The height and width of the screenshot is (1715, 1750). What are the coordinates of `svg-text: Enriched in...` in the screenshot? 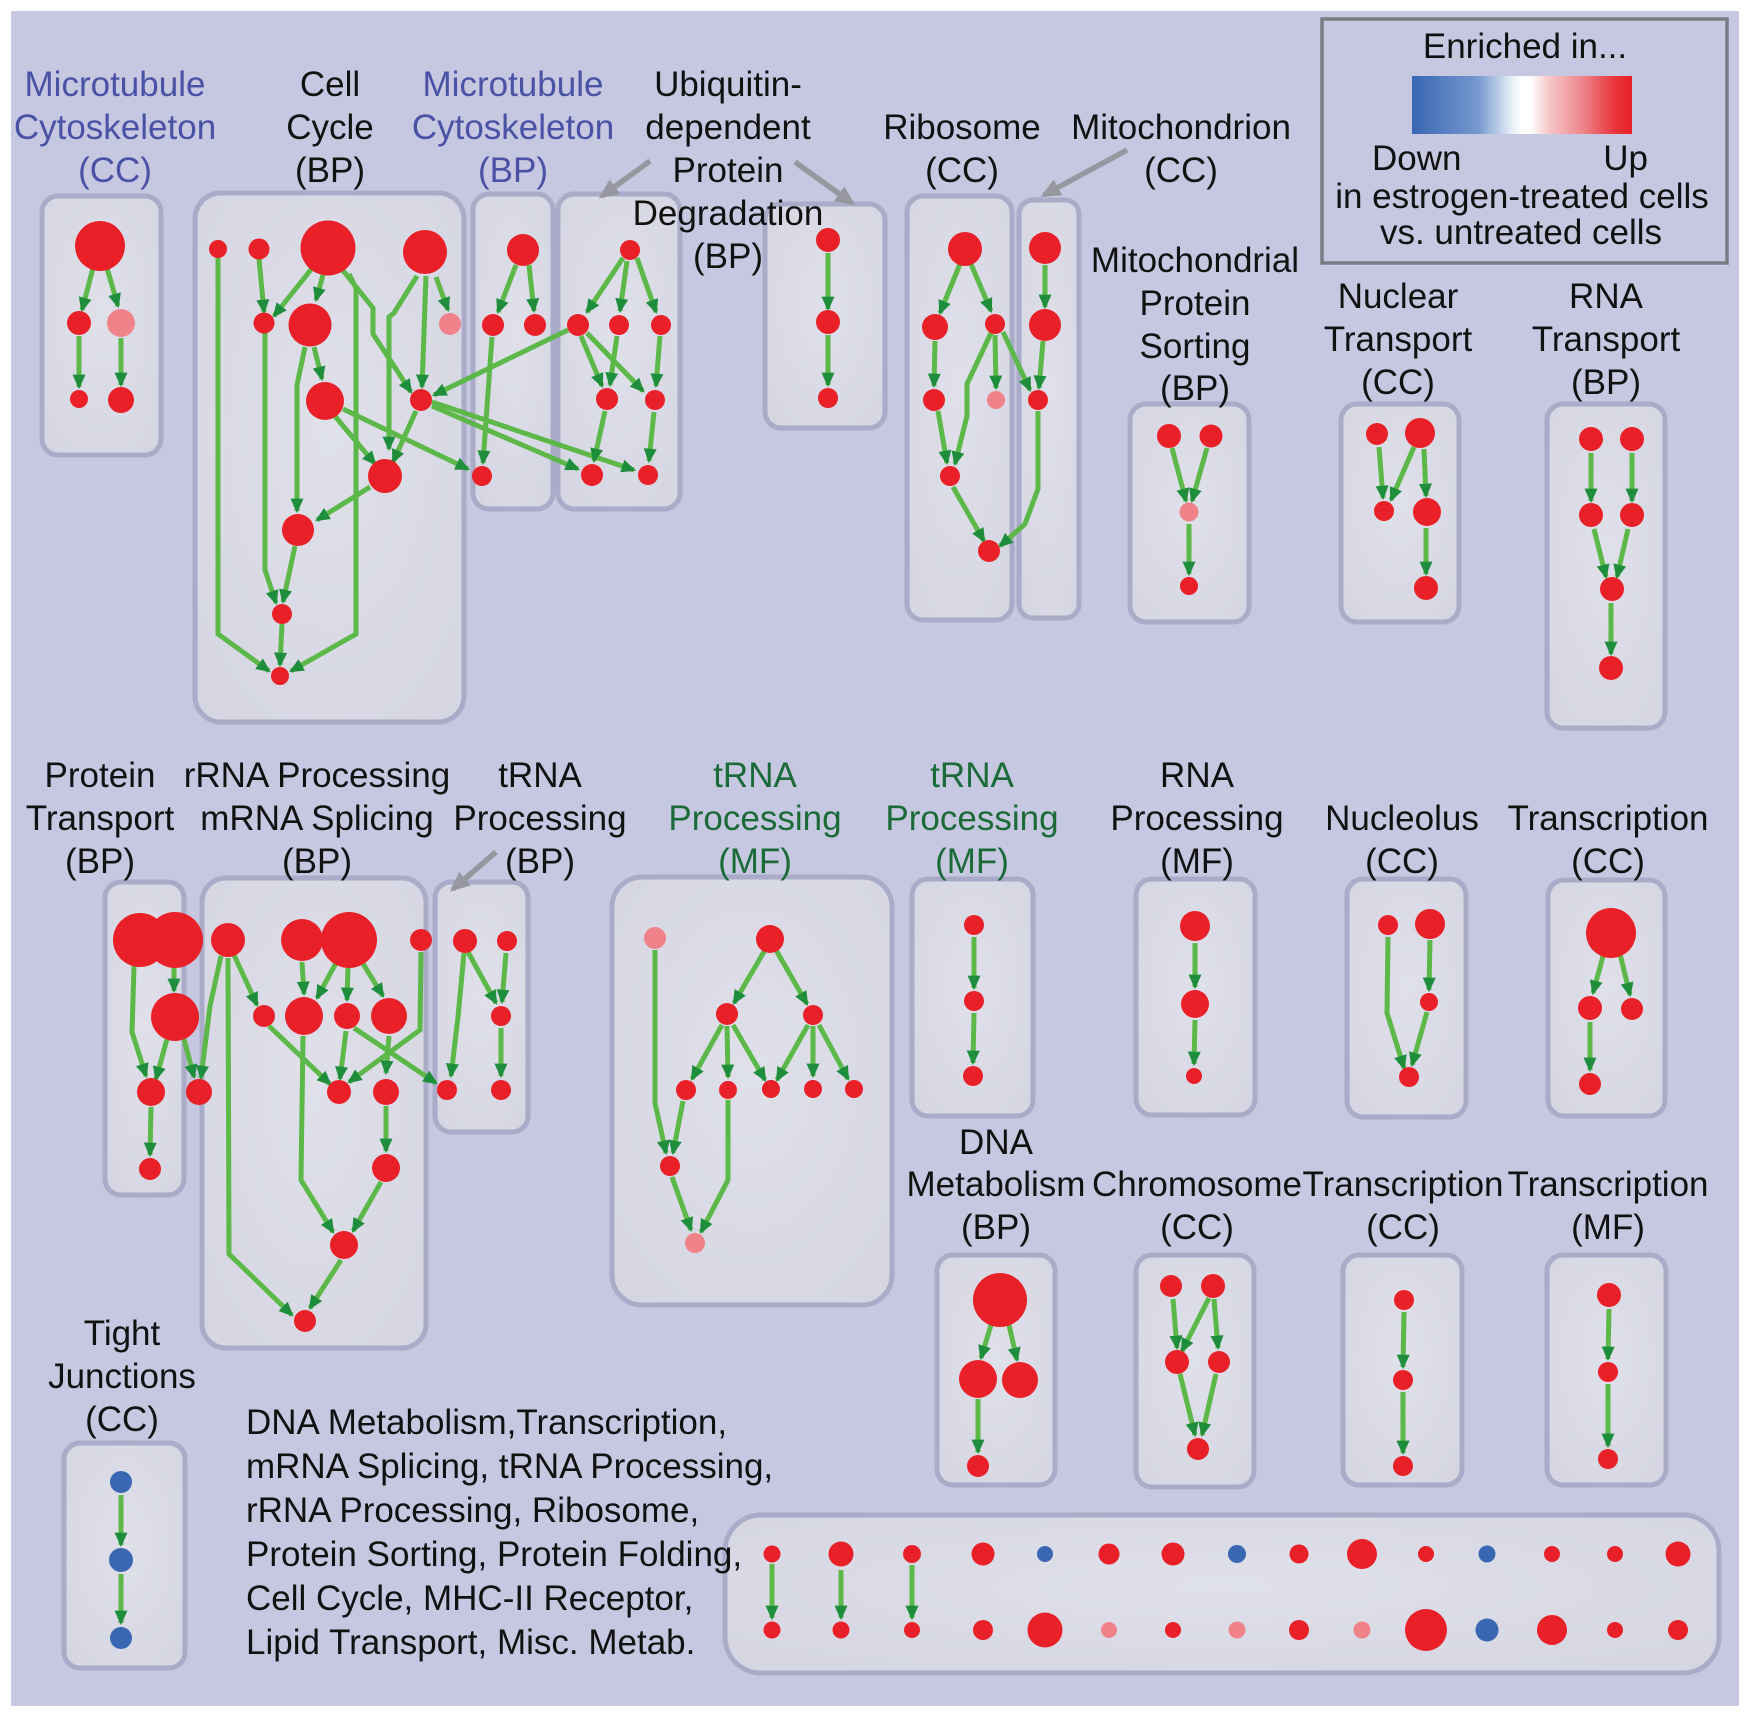 It's located at (1525, 46).